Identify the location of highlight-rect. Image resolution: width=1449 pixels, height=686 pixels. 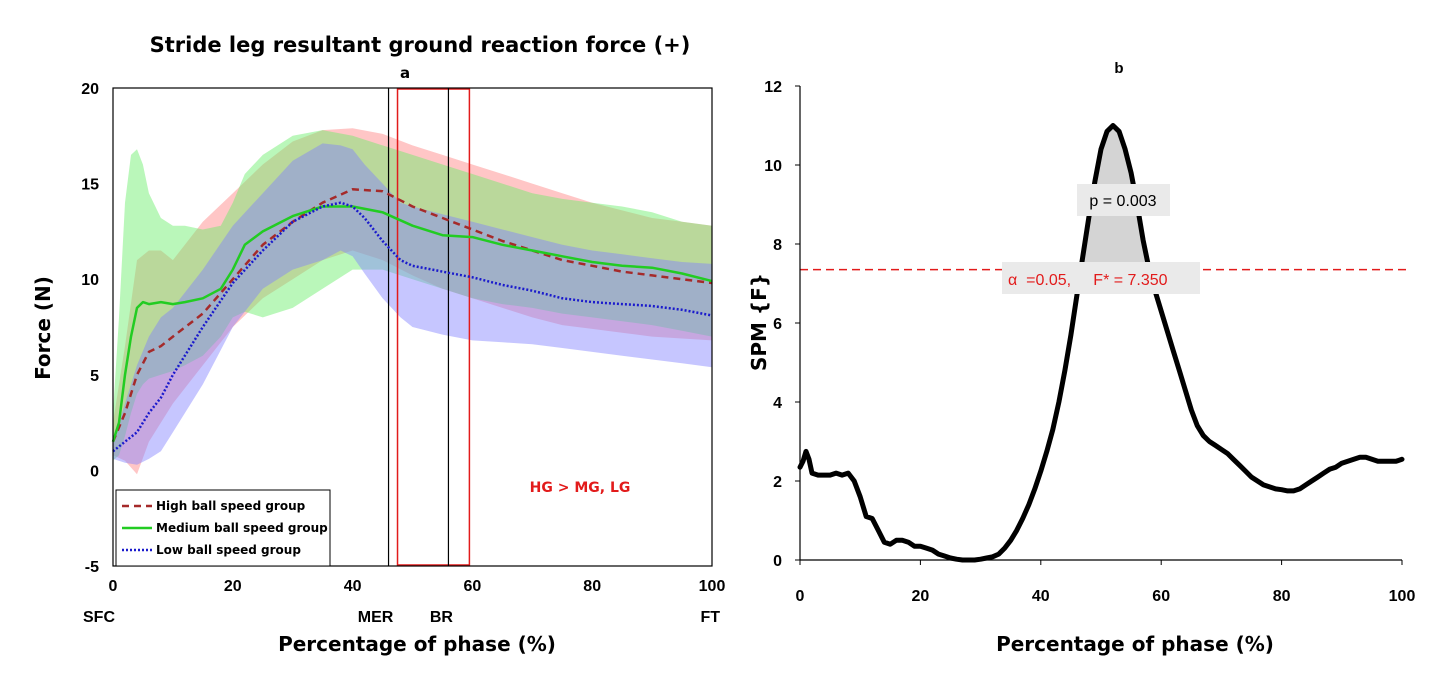
(433, 327).